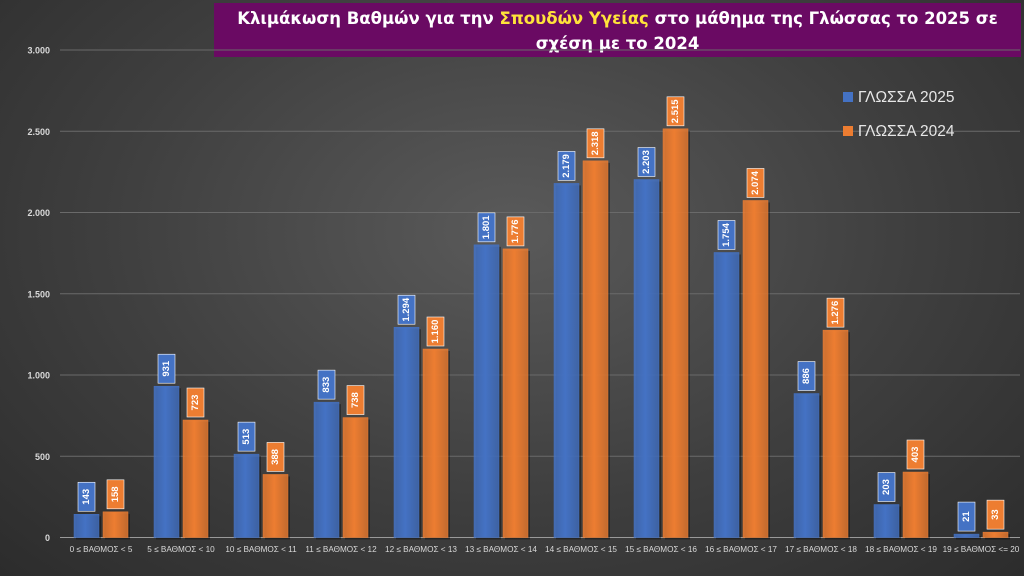 Image resolution: width=1024 pixels, height=576 pixels. I want to click on data-label: 513, so click(246, 437).